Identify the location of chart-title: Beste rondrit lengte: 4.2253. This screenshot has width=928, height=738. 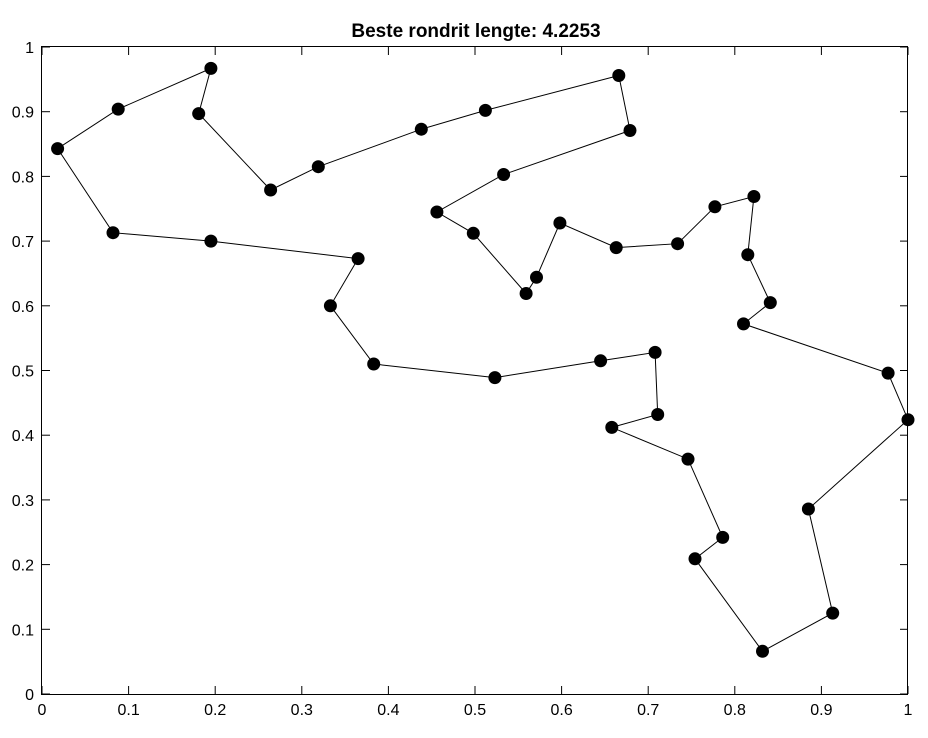
(475, 31).